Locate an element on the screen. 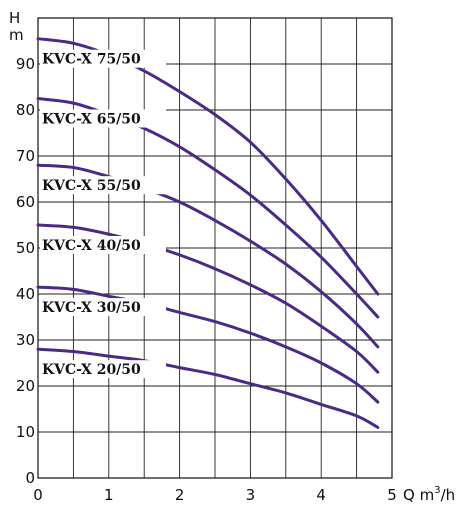  y-axis-title: H is located at coordinates (14, 18).